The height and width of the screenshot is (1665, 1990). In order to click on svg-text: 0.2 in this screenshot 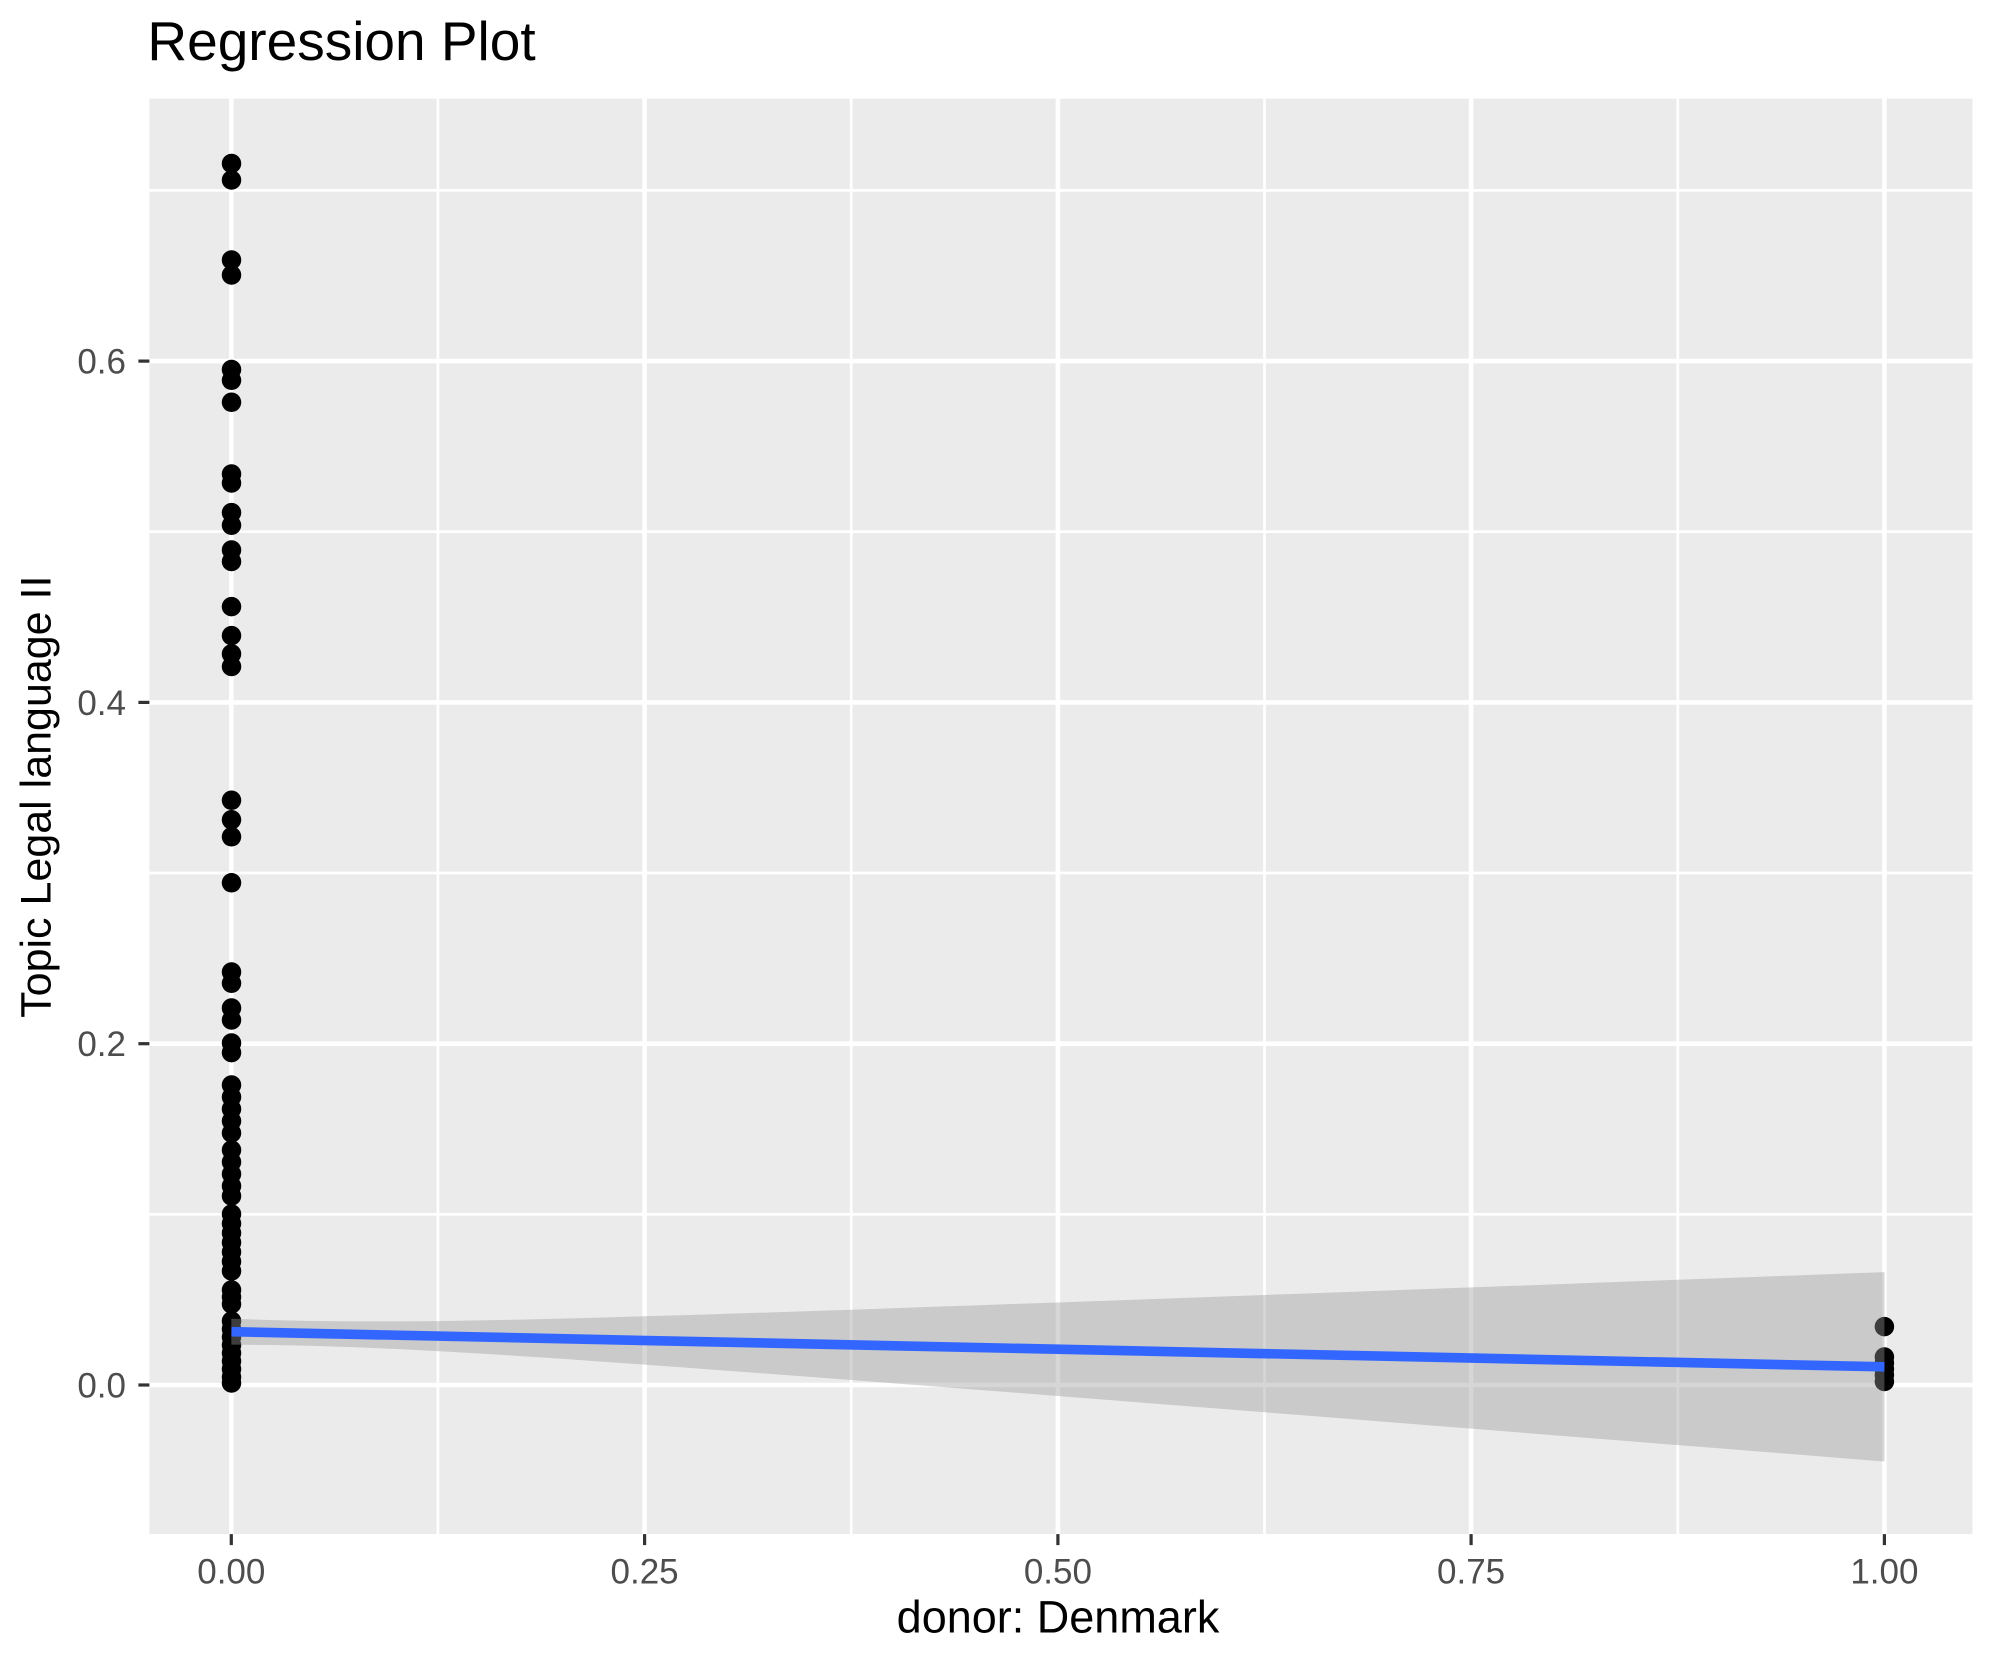, I will do `click(101, 1044)`.